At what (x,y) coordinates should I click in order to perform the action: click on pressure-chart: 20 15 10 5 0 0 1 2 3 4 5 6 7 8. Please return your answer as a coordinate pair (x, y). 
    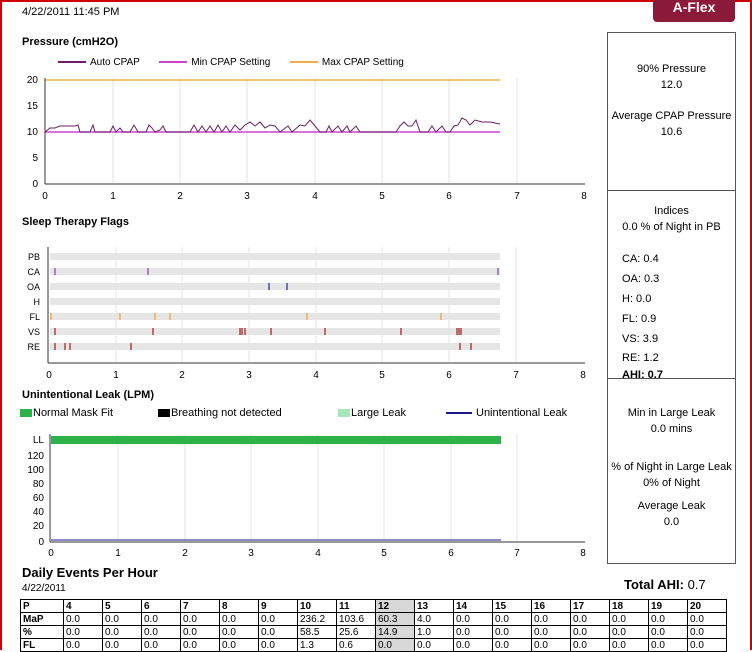
    Looking at the image, I should click on (307, 138).